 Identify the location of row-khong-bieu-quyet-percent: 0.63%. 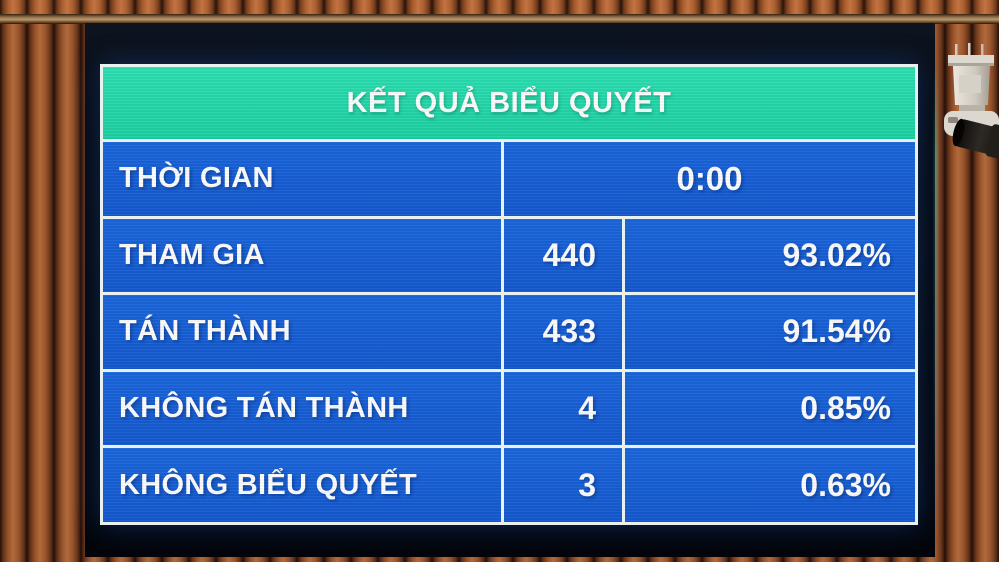
(770, 485).